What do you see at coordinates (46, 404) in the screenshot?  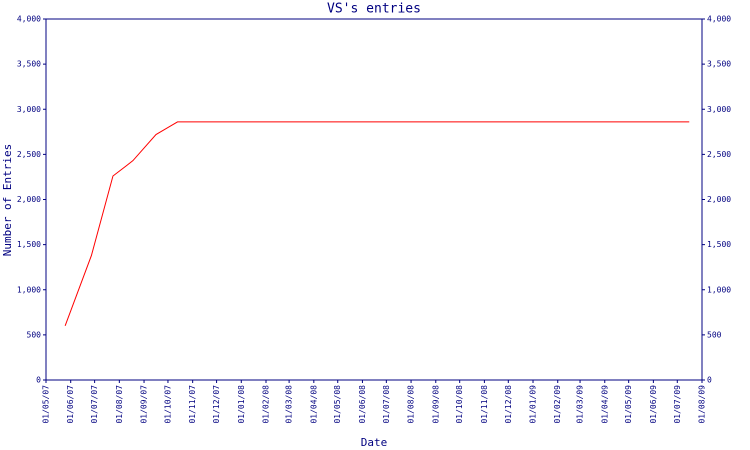 I see `x-tick-label: 01/05/07` at bounding box center [46, 404].